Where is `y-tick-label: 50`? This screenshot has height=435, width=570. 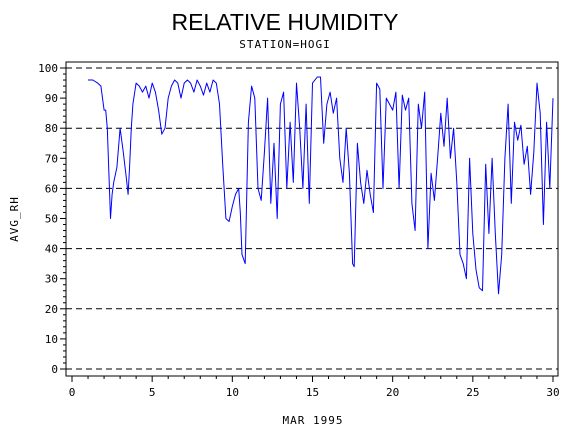
y-tick-label: 50 is located at coordinates (51, 219).